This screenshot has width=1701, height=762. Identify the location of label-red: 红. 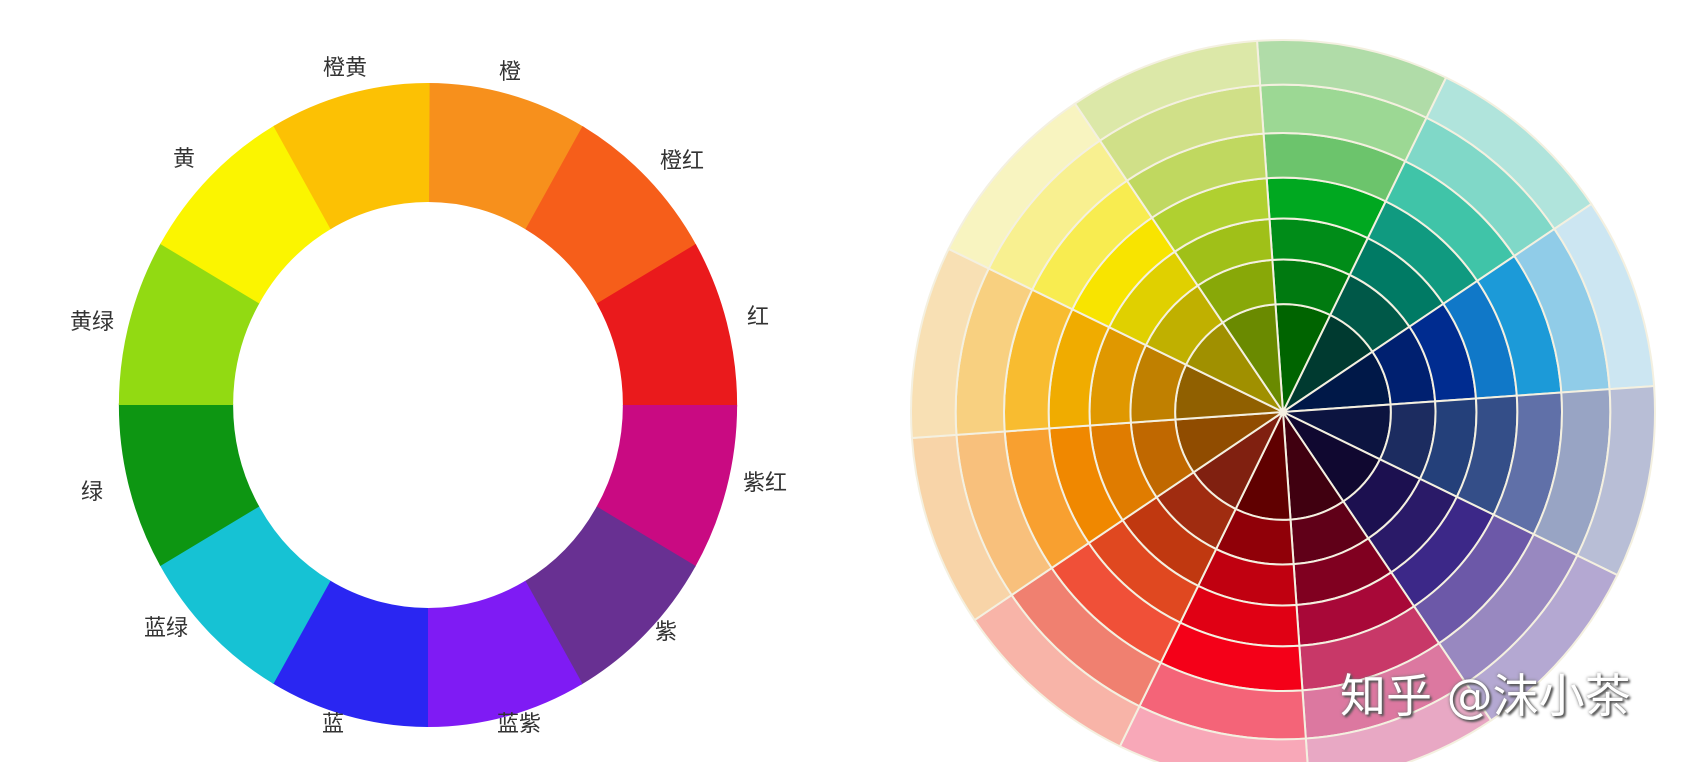
(758, 317).